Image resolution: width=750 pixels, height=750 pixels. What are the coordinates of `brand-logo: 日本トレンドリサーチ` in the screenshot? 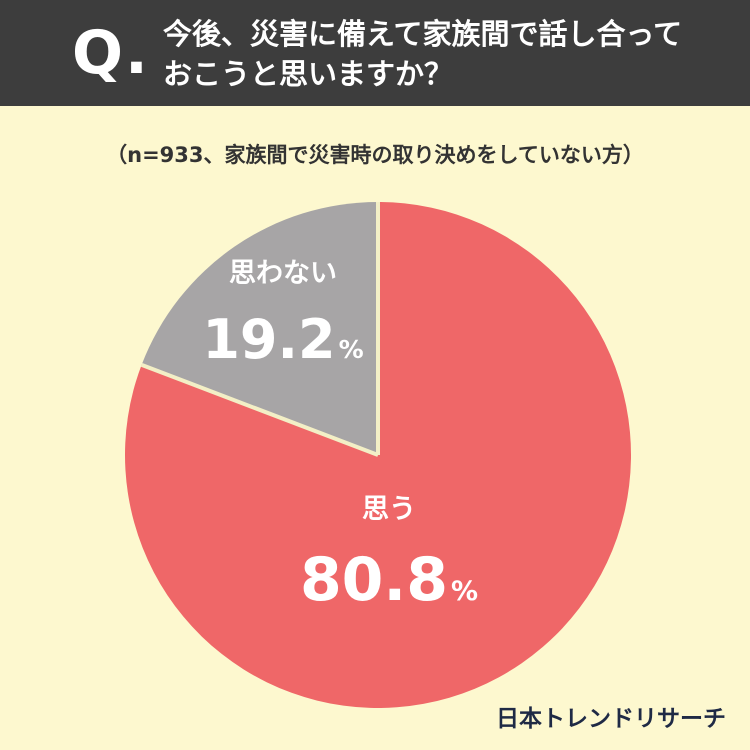 It's located at (611, 719).